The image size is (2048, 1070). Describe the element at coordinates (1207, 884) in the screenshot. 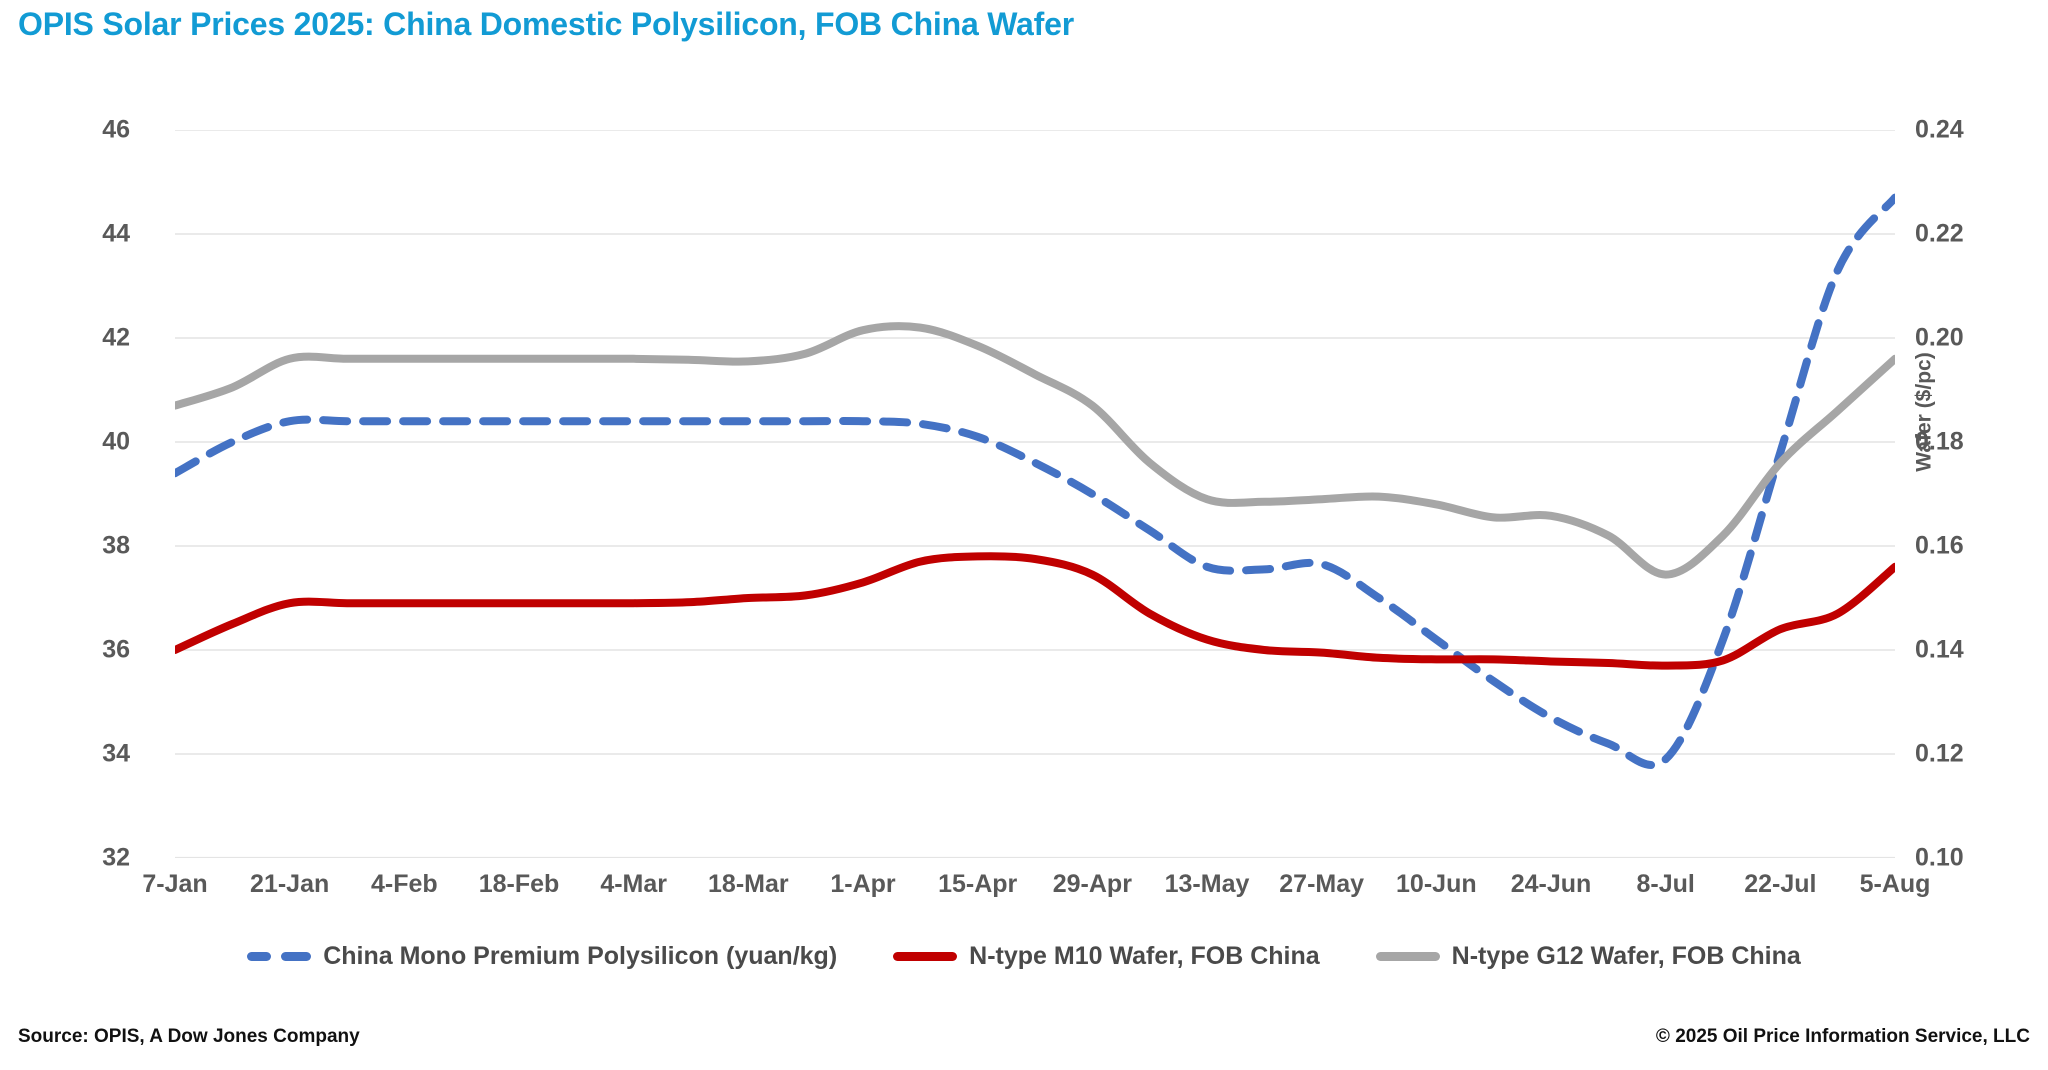

I see `x-axis-tick: 13-May` at that location.